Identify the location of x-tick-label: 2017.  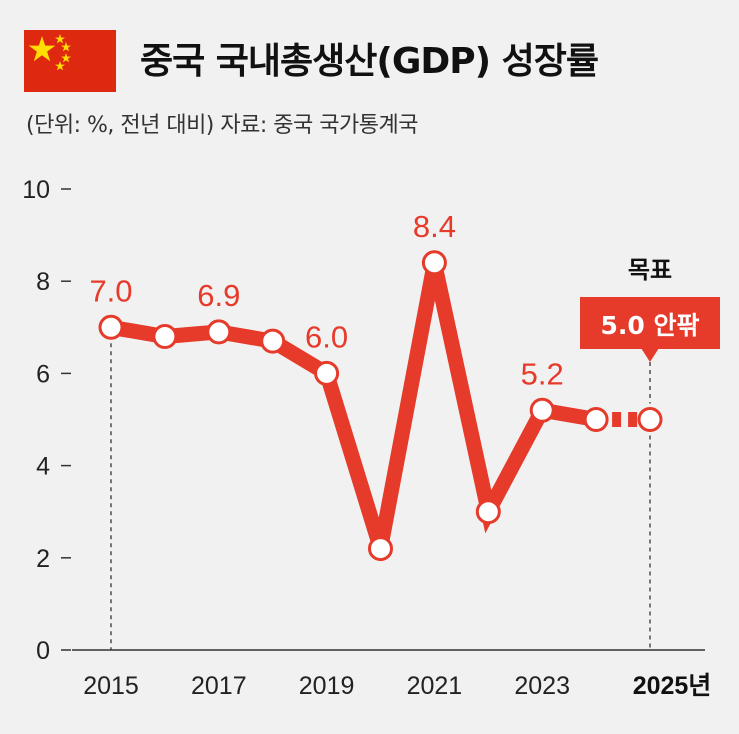
(219, 686).